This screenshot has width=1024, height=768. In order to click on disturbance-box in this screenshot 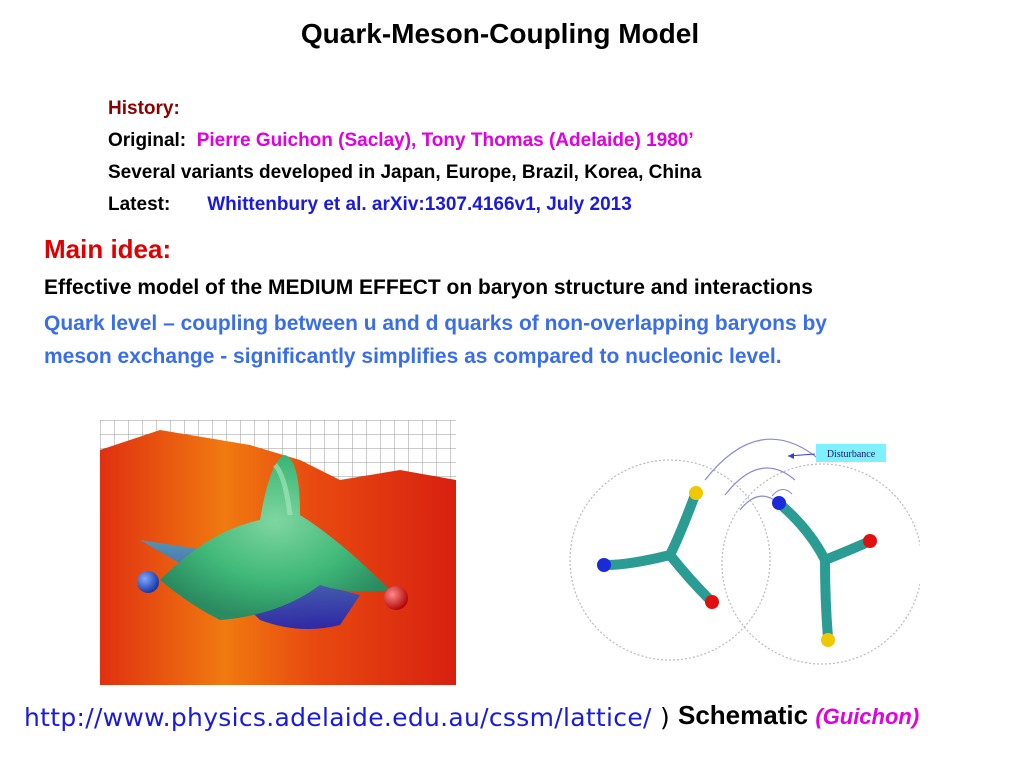, I will do `click(851, 453)`.